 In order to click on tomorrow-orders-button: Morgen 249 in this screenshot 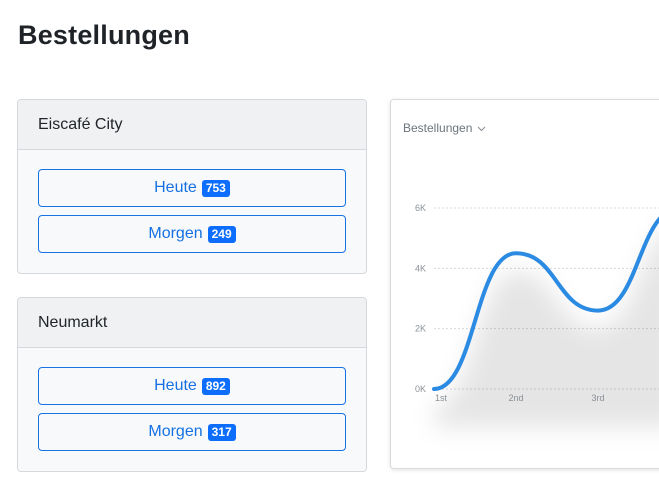, I will do `click(192, 234)`.